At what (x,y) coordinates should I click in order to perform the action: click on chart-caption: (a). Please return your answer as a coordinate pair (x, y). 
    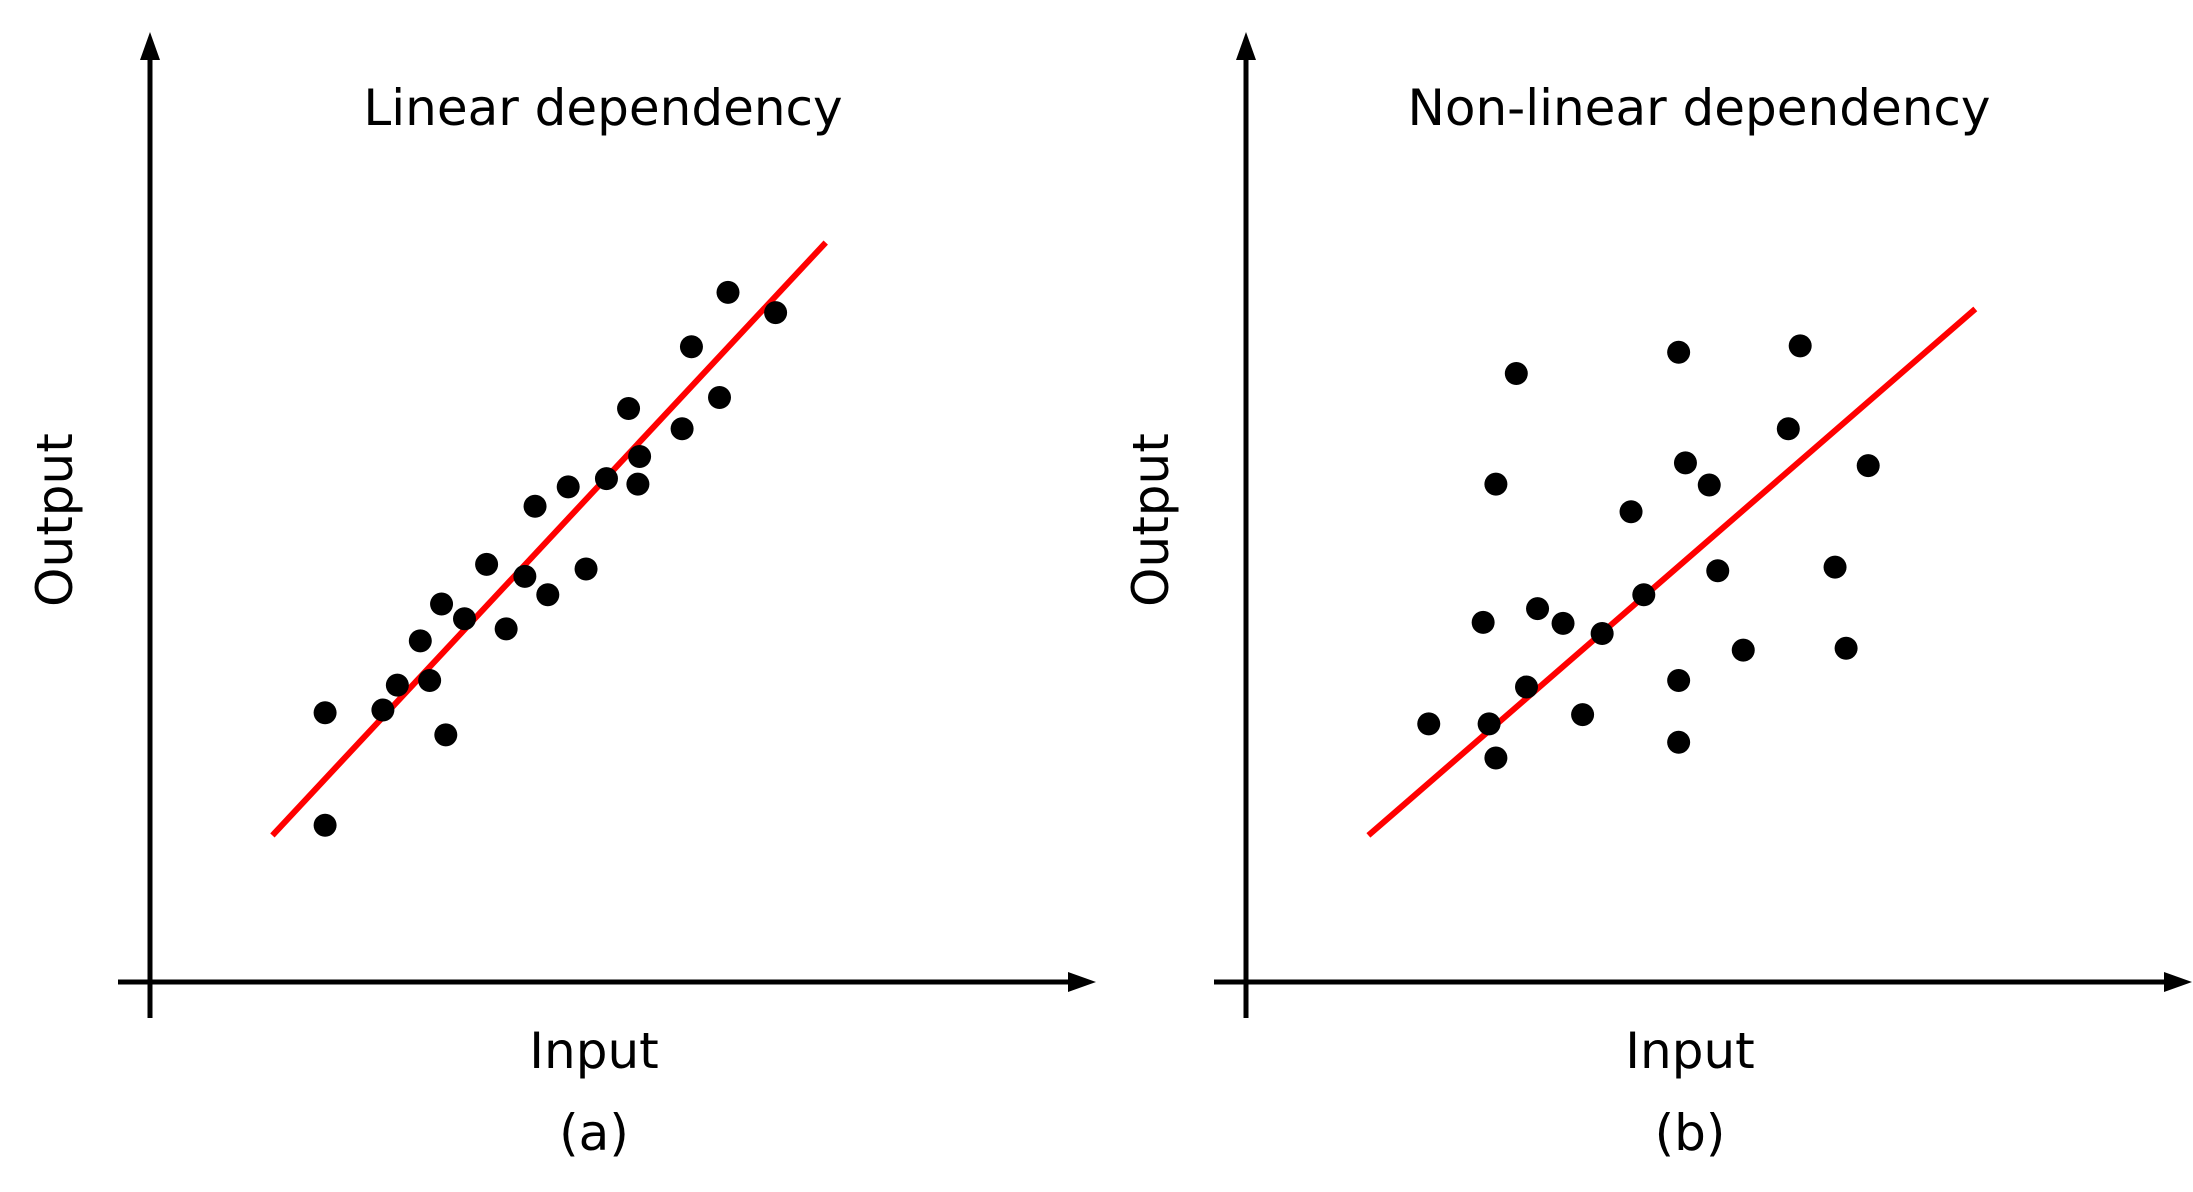
    Looking at the image, I should click on (594, 1133).